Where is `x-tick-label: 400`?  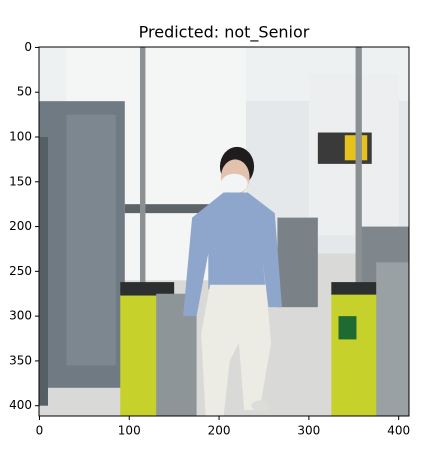 x-tick-label: 400 is located at coordinates (398, 431).